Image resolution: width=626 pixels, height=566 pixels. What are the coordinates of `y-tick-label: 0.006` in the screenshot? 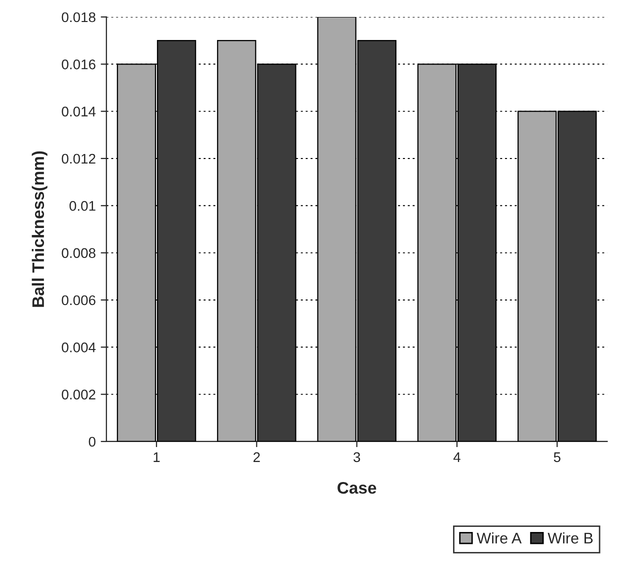 It's located at (79, 300).